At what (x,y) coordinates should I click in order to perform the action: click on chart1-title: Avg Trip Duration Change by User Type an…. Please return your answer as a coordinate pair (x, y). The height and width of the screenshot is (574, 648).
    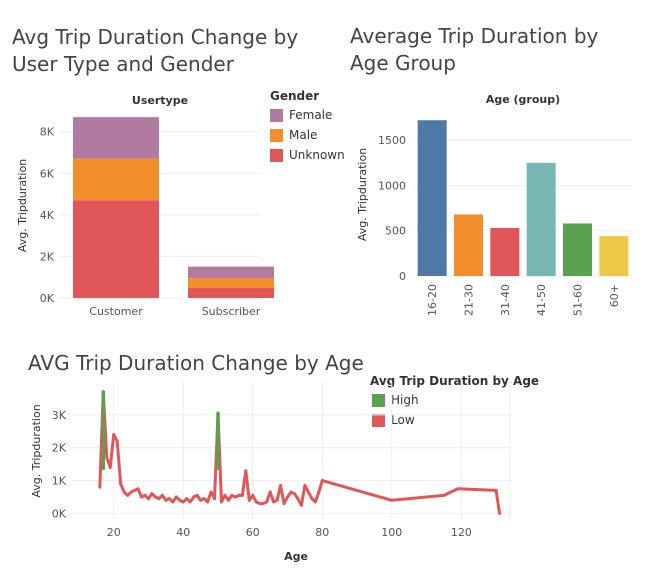
    Looking at the image, I should click on (155, 50).